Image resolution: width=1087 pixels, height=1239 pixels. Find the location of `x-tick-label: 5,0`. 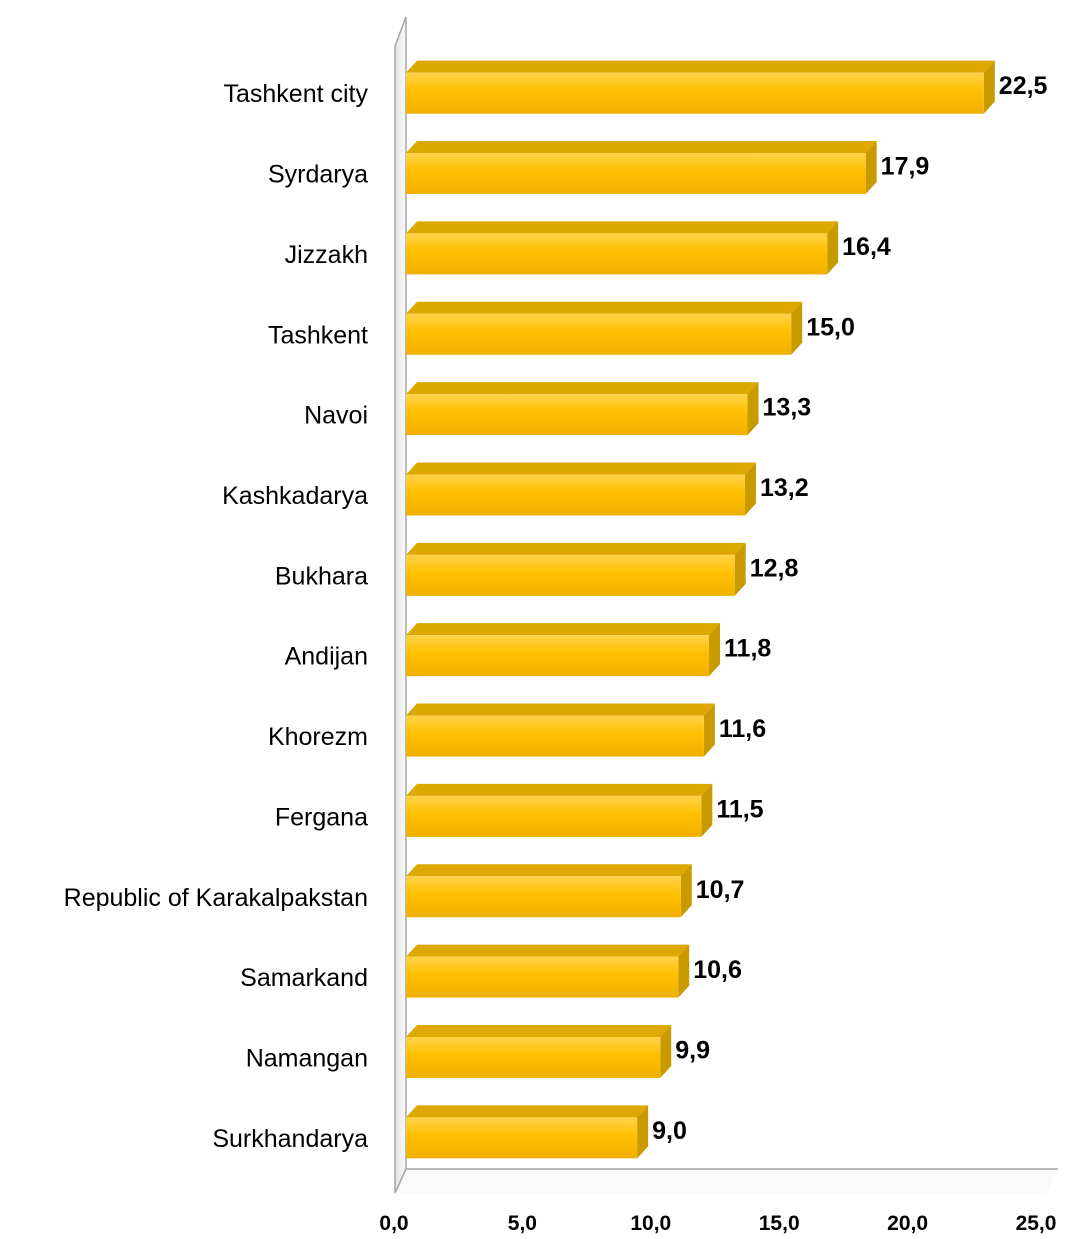

x-tick-label: 5,0 is located at coordinates (522, 1223).